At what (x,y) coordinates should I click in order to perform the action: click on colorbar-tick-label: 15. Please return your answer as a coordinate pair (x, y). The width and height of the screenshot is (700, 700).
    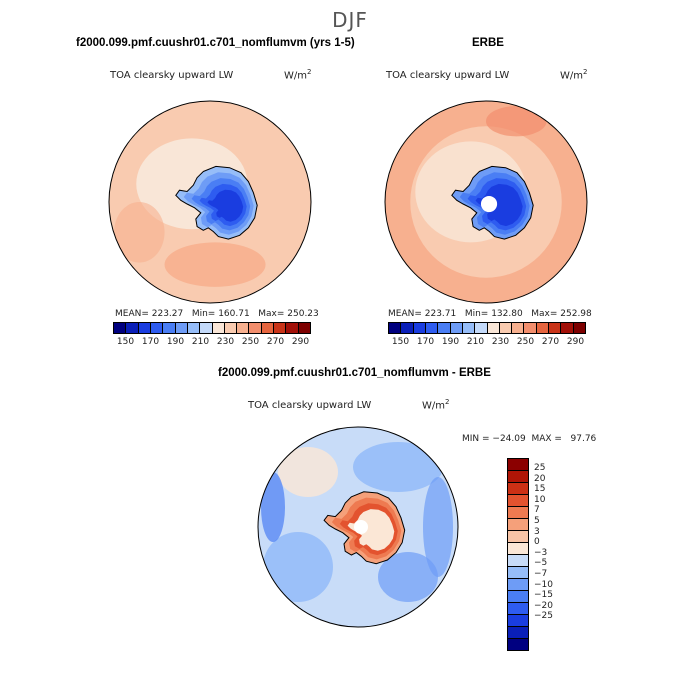
    Looking at the image, I should click on (540, 489).